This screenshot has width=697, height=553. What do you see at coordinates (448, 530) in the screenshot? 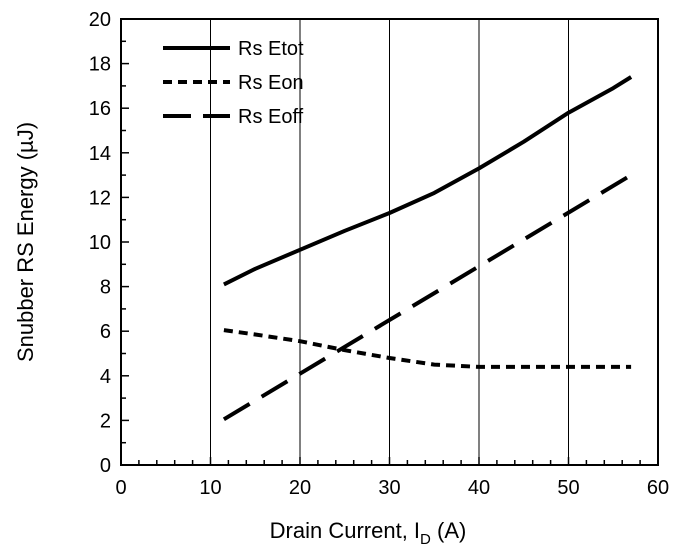
I see `x-axis-title-suffix: (A)` at bounding box center [448, 530].